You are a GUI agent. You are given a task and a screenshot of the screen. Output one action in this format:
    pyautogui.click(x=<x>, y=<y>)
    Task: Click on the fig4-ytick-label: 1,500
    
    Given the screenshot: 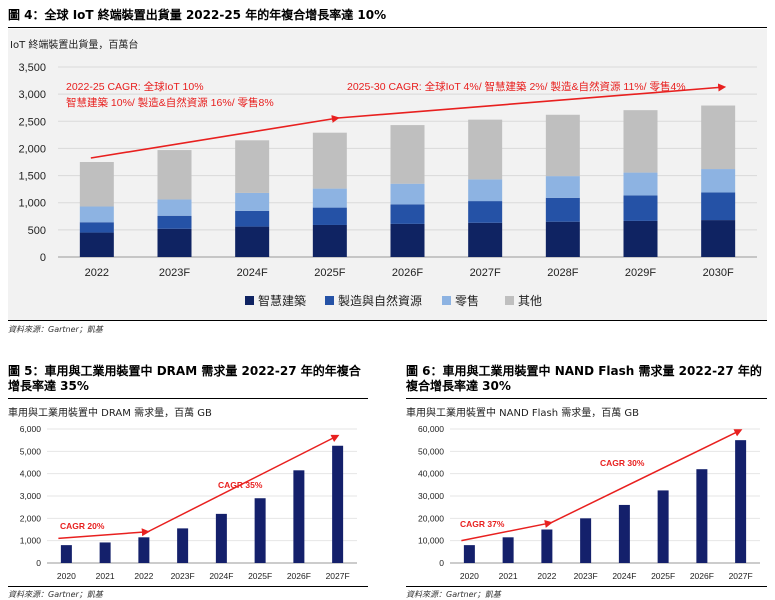 What is the action you would take?
    pyautogui.click(x=32, y=177)
    